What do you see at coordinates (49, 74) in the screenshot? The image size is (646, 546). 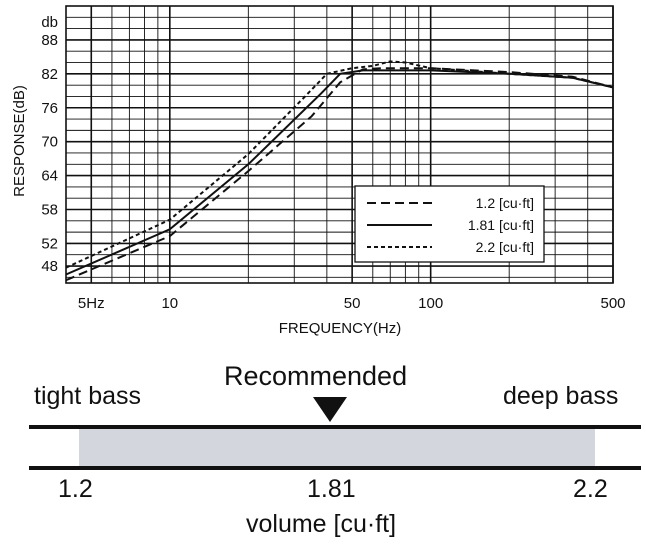 I see `y-tick-label: 82` at bounding box center [49, 74].